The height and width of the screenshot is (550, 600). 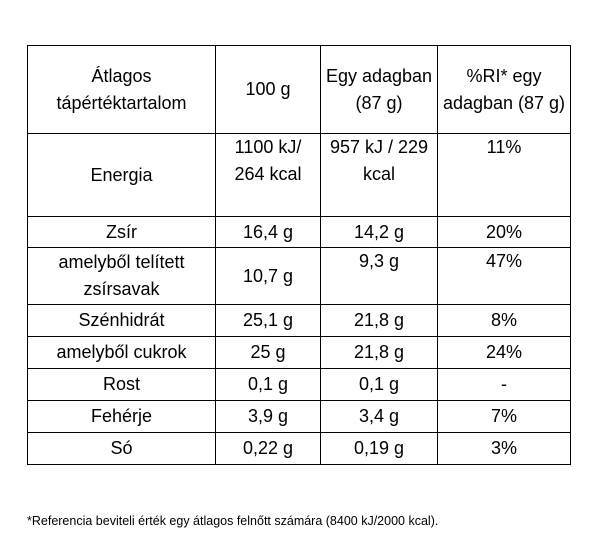 I want to click on row-per-portion: 3,4 g, so click(x=379, y=416).